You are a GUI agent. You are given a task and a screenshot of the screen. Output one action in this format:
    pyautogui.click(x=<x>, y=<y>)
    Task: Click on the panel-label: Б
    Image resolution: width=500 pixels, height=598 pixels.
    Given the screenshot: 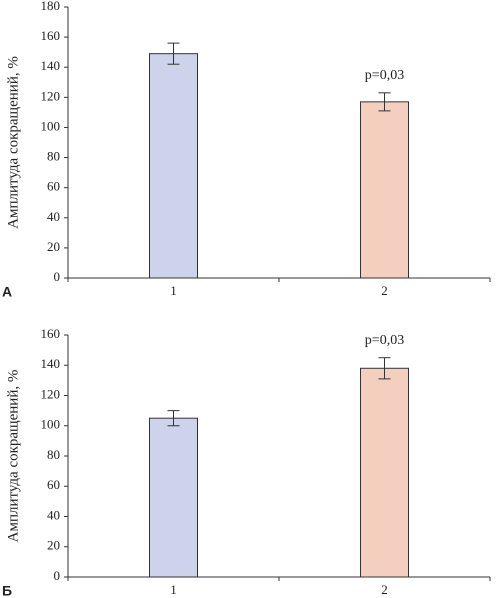 What is the action you would take?
    pyautogui.click(x=7, y=590)
    